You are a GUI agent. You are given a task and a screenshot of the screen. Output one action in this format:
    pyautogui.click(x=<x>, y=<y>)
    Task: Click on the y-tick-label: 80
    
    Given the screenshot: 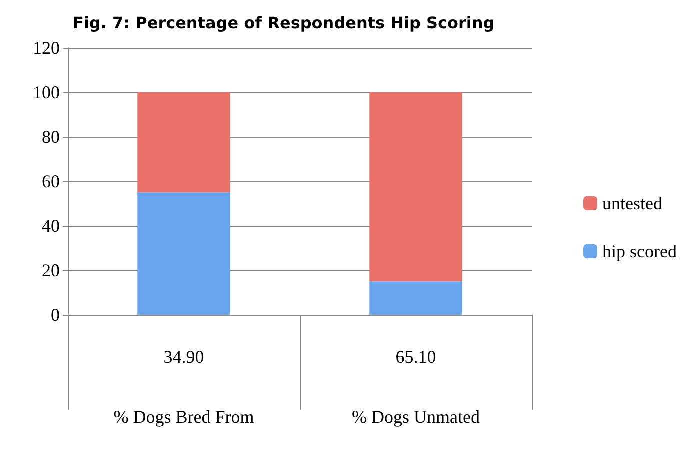 What is the action you would take?
    pyautogui.click(x=51, y=137)
    